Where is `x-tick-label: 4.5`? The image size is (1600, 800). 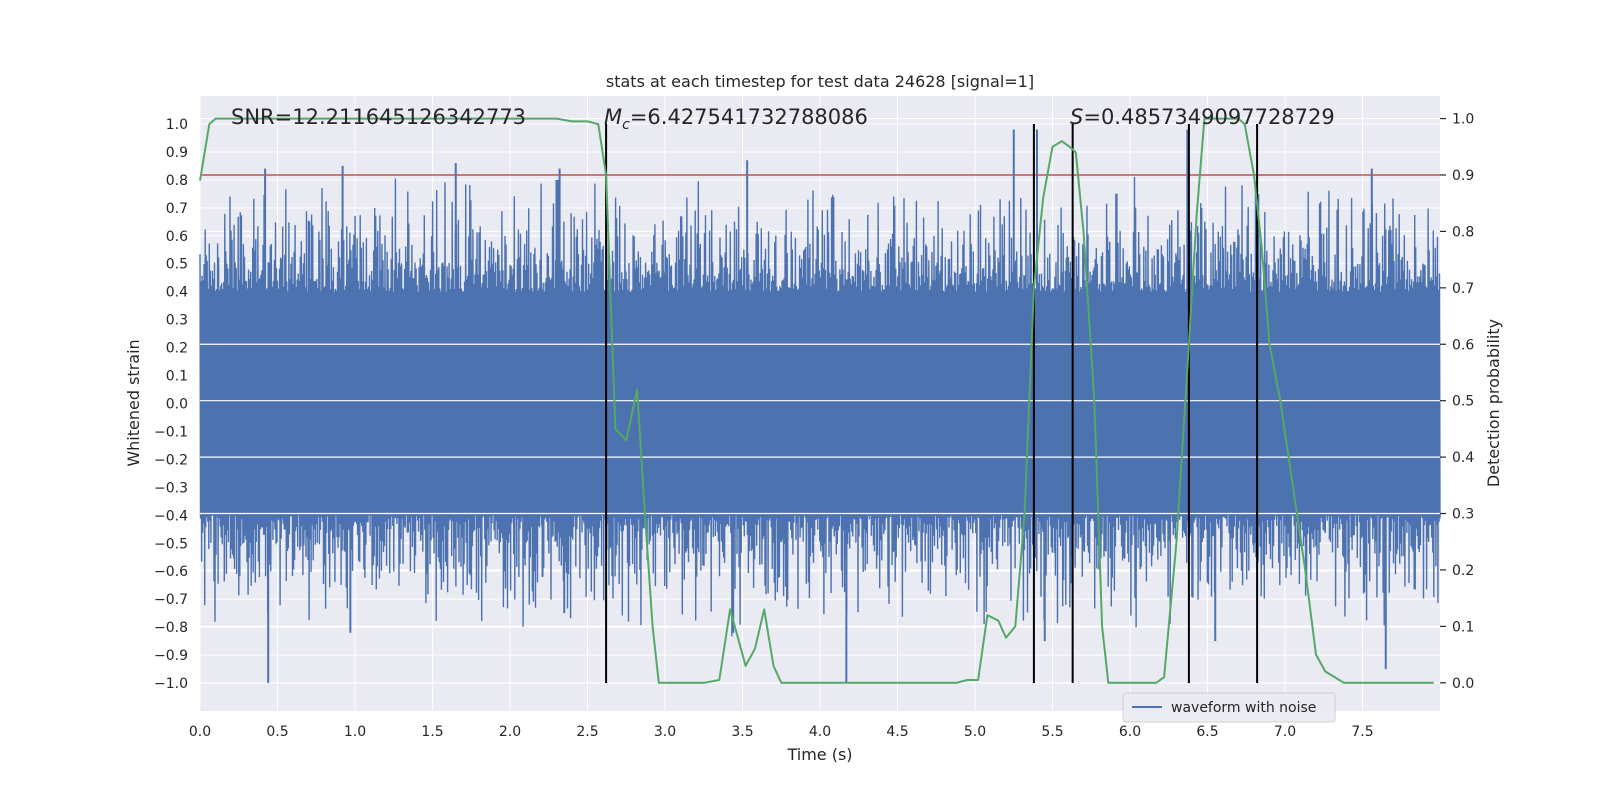
x-tick-label: 4.5 is located at coordinates (897, 732).